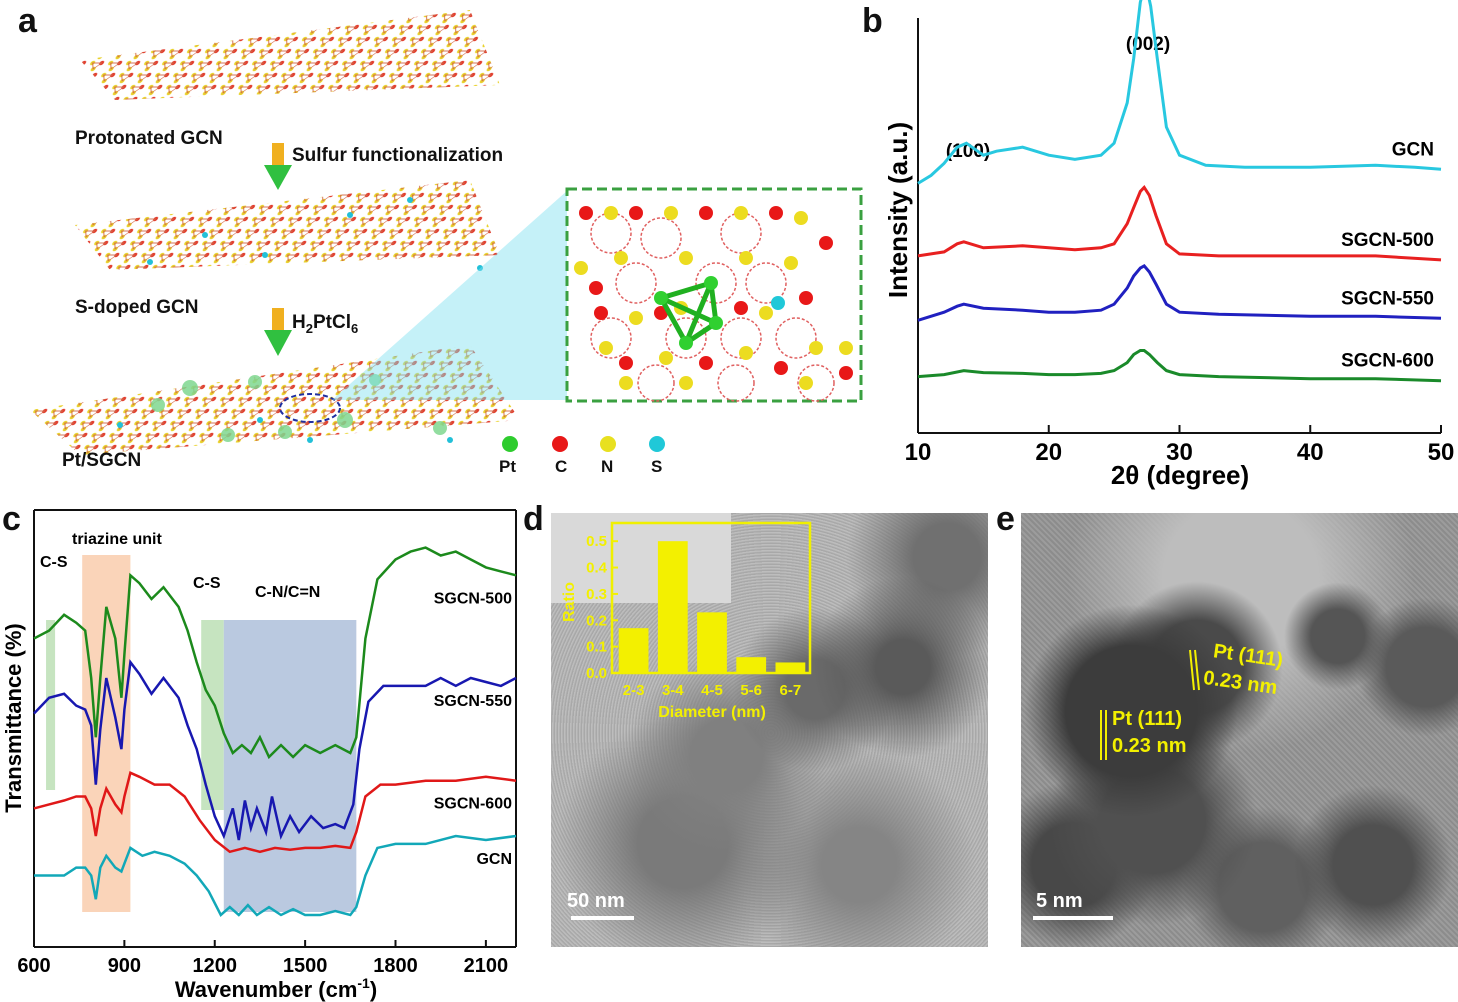 This screenshot has width=1458, height=1002. Describe the element at coordinates (395, 966) in the screenshot. I see `x-tick-label: 1800` at that location.